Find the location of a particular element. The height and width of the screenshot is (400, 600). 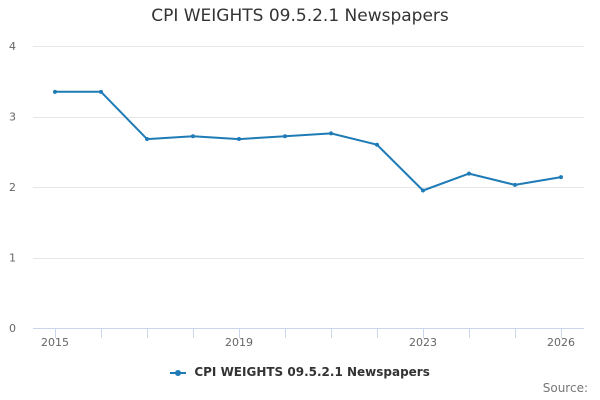

legend: CPI WEIGHTS 09.5.2.1 Newspapers is located at coordinates (300, 372).